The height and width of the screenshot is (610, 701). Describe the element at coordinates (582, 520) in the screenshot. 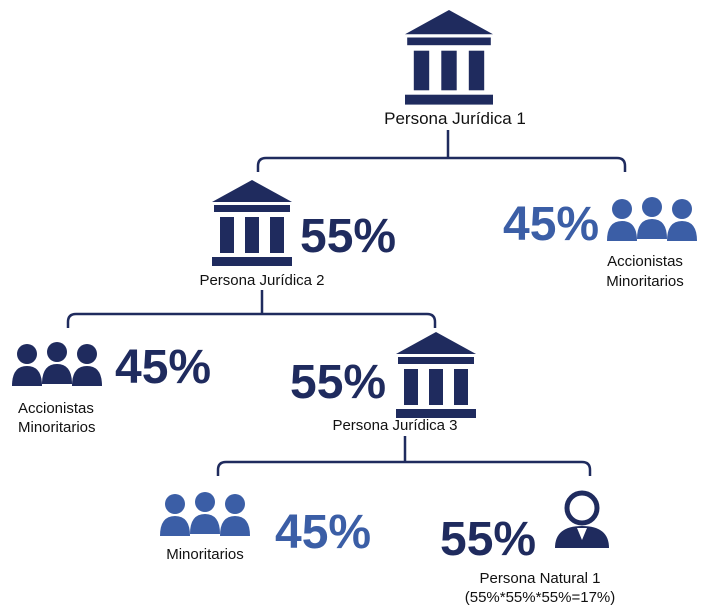

I see `person-icon` at that location.